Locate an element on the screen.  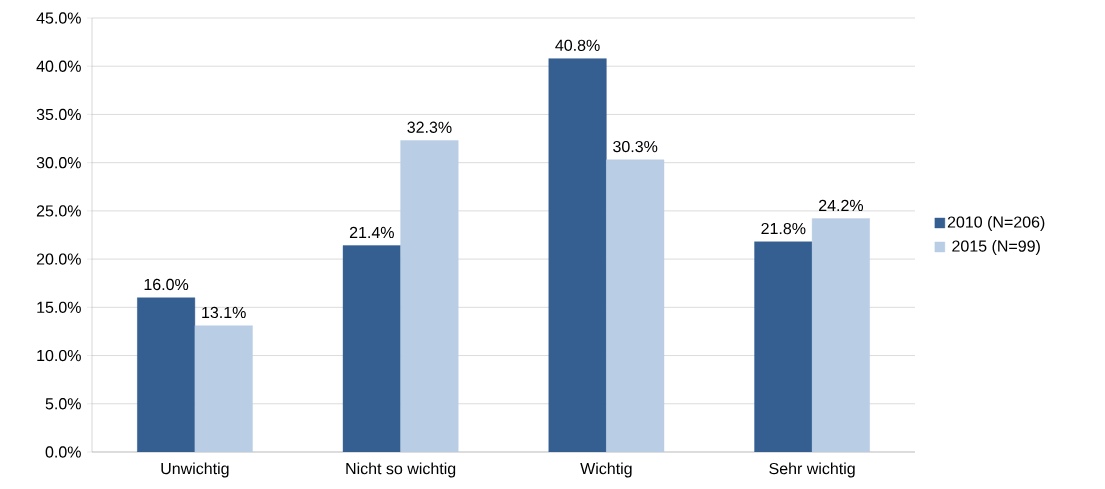
data-label: 40.8% is located at coordinates (577, 45).